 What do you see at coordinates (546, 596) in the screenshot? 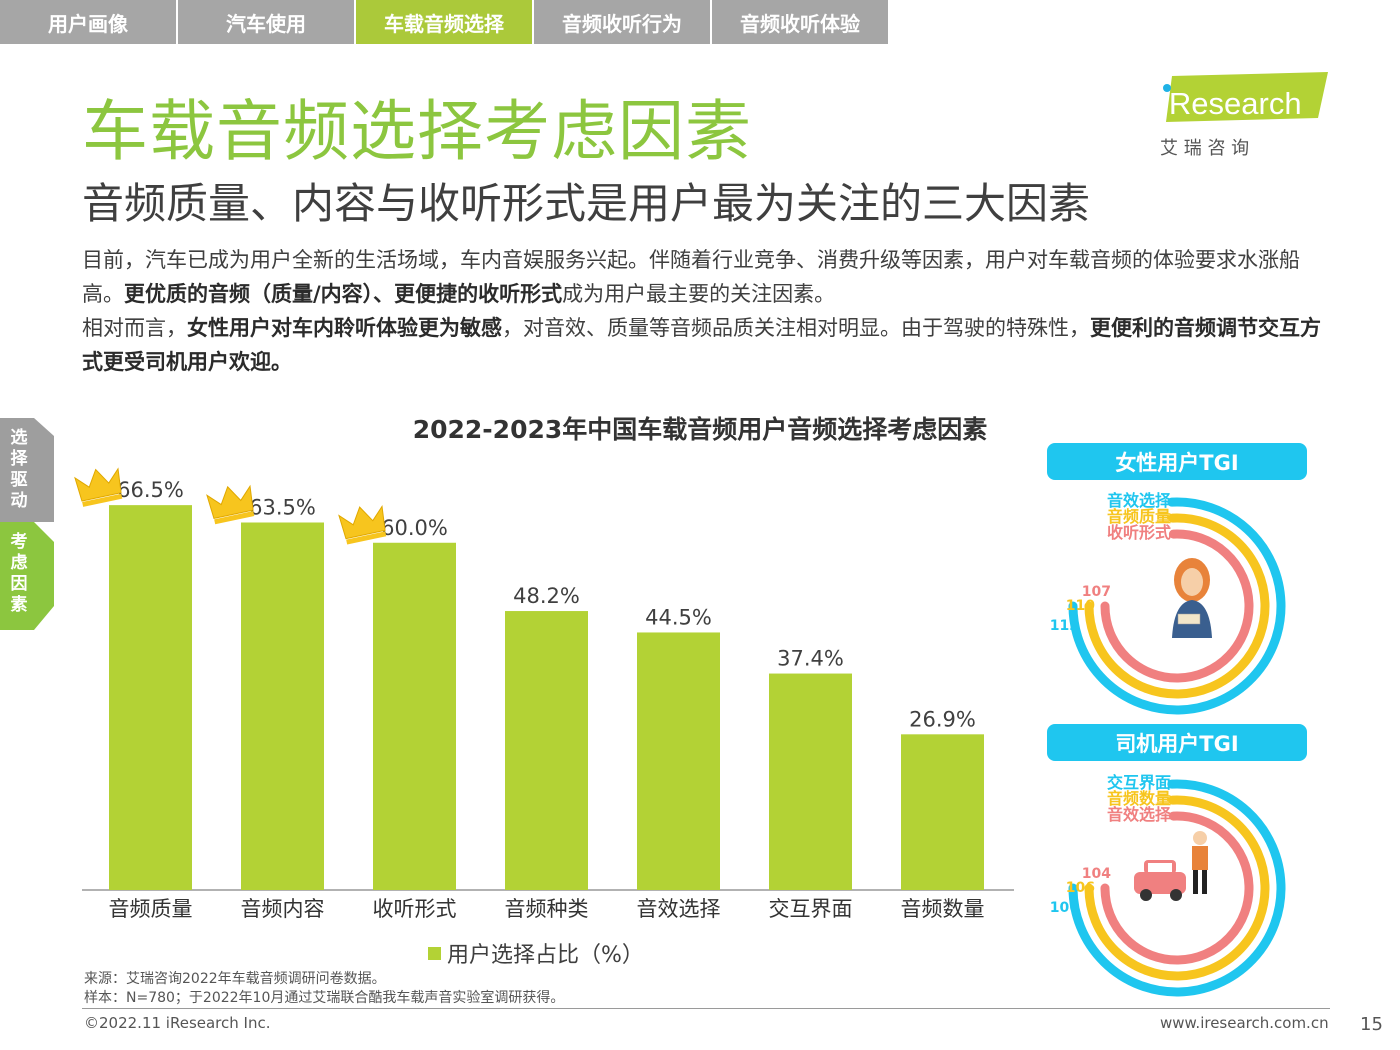
I see `bar-value-label: 48.2%` at bounding box center [546, 596].